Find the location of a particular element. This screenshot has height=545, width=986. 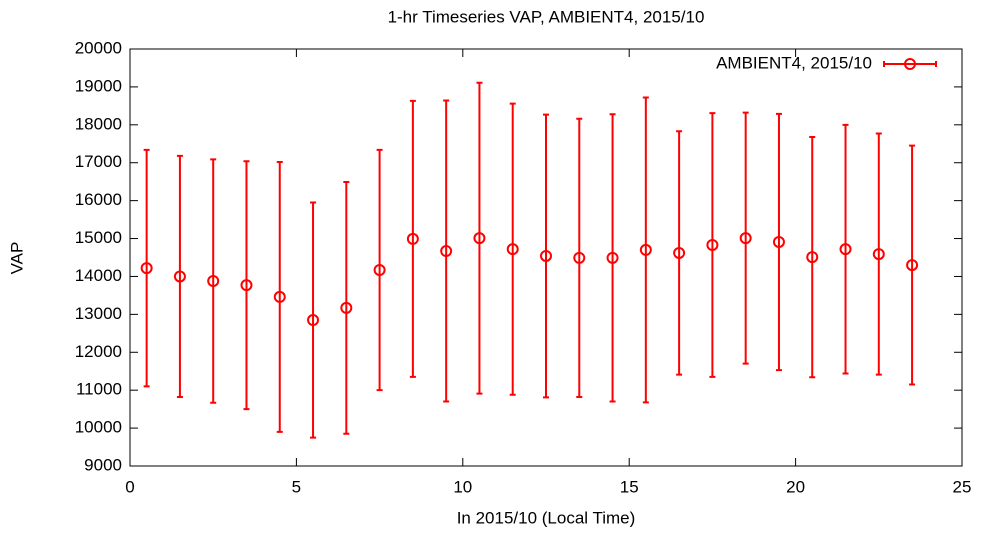

legend-marker is located at coordinates (910, 64).